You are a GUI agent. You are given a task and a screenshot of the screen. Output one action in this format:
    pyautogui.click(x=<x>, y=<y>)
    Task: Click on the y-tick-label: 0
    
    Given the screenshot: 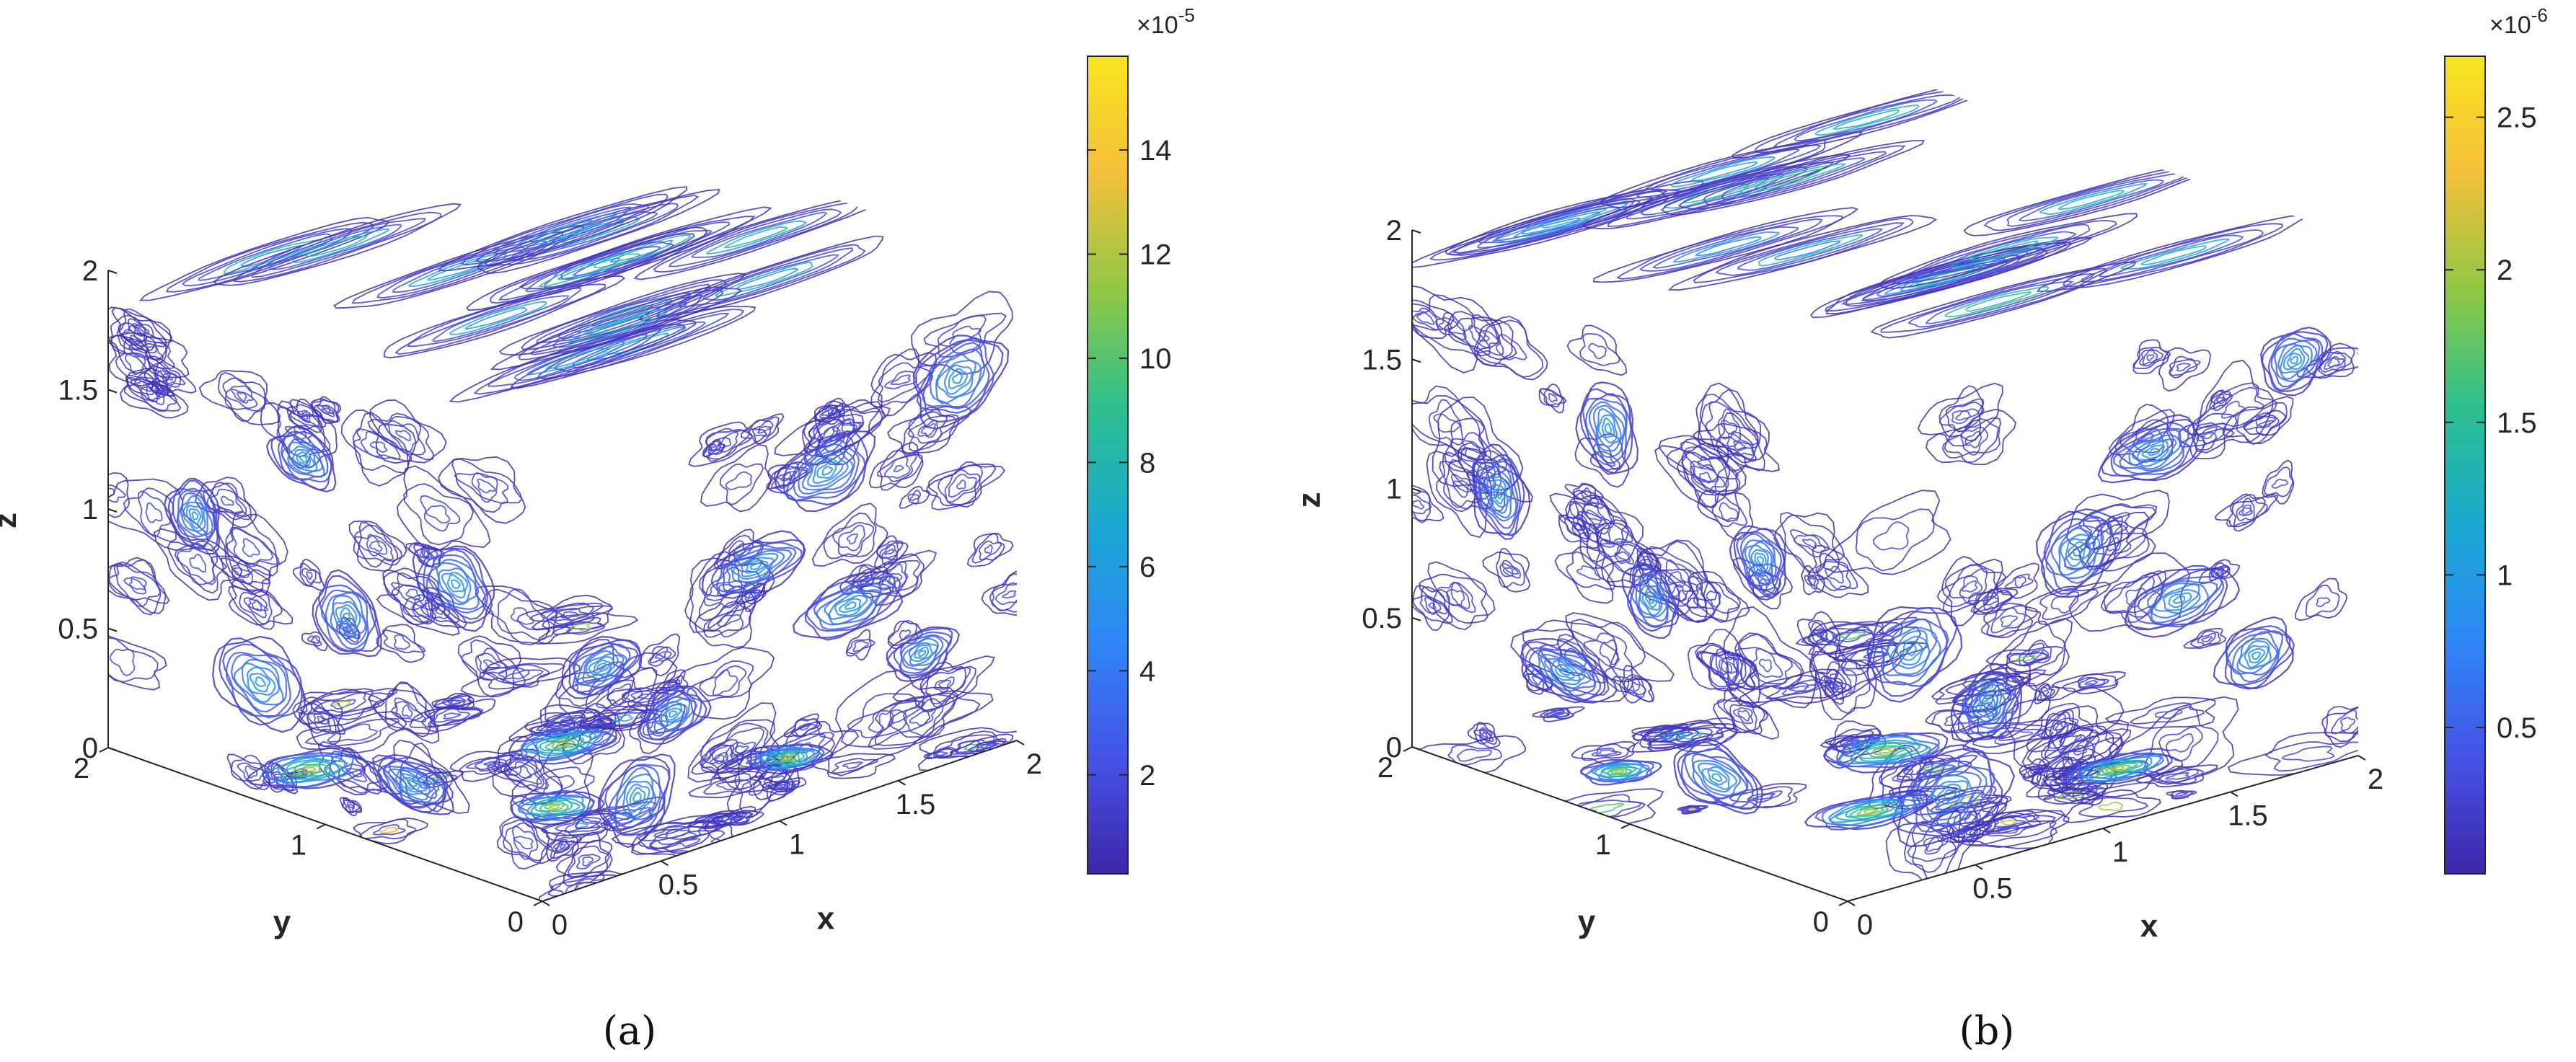 What is the action you would take?
    pyautogui.click(x=516, y=922)
    